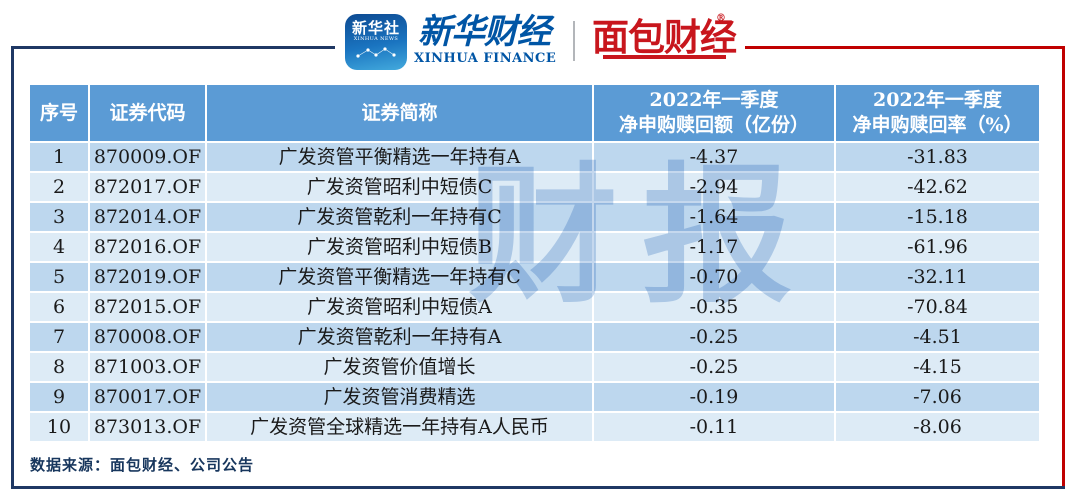  I want to click on cell-no: 7, so click(59, 337).